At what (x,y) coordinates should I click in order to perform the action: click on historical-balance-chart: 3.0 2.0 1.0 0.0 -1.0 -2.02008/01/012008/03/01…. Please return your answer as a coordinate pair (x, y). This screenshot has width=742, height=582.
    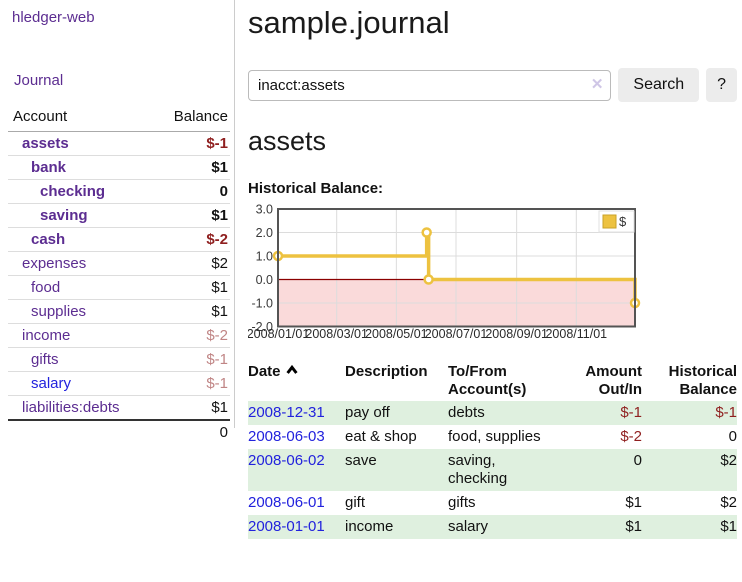
    Looking at the image, I should click on (444, 272).